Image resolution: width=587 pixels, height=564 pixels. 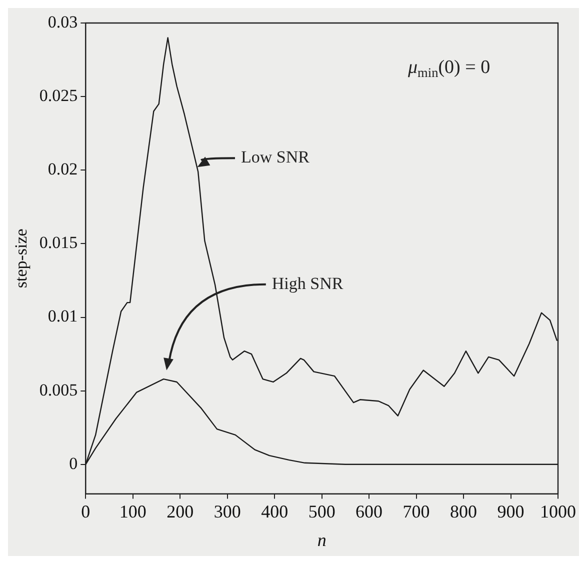 What do you see at coordinates (416, 511) in the screenshot?
I see `x-tick-label: 700` at bounding box center [416, 511].